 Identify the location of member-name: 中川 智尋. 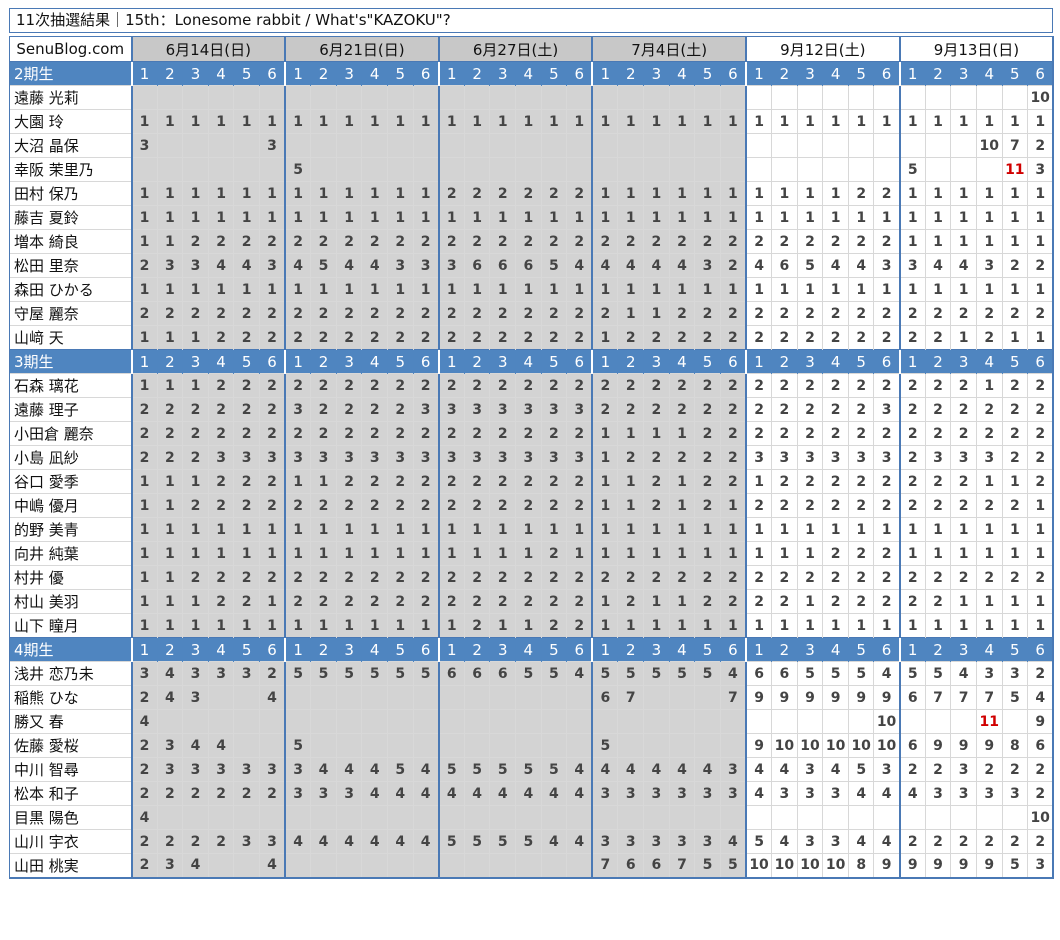
(70, 769).